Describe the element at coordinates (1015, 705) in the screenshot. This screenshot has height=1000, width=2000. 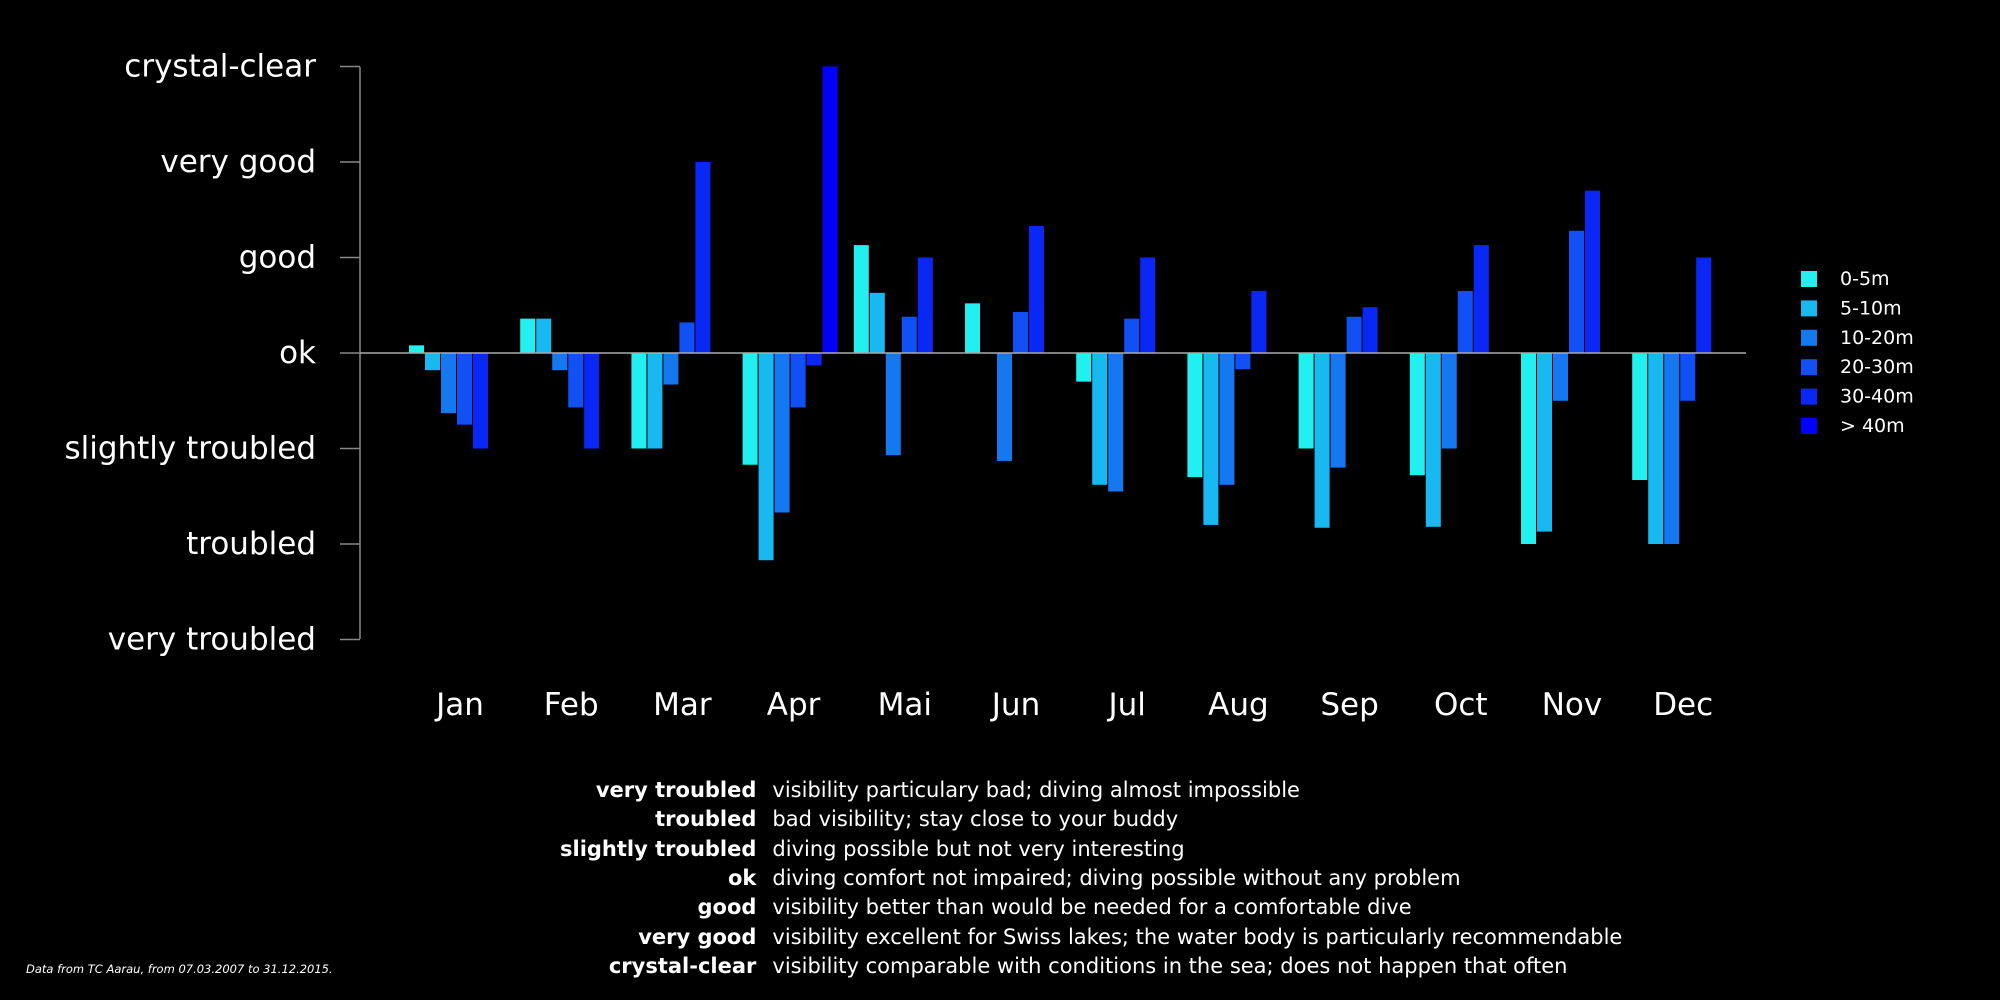
I see `x-tick-label: Jun` at that location.